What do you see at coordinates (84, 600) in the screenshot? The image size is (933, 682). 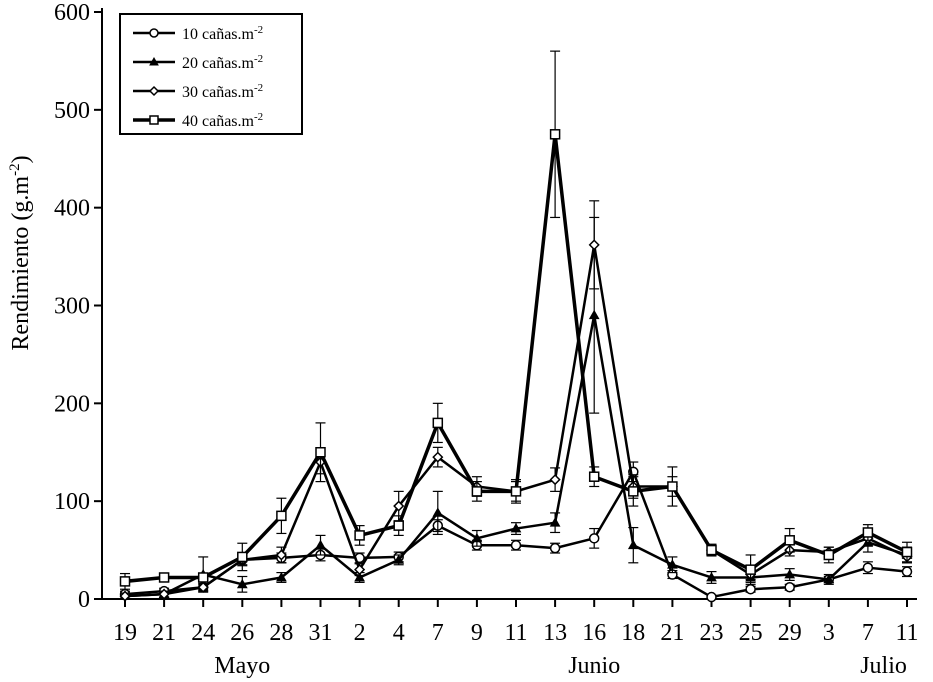 I see `y-tick-label: 0` at bounding box center [84, 600].